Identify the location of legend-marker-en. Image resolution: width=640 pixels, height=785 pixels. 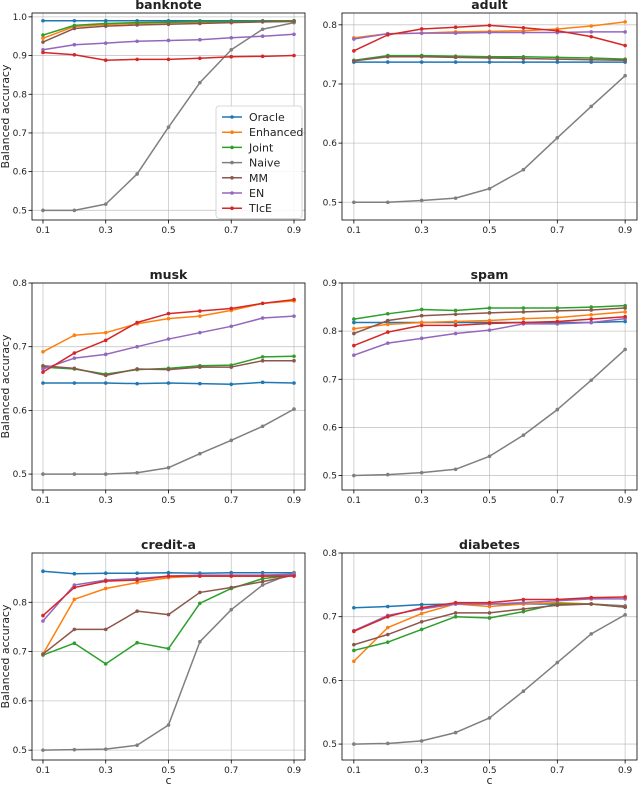
(232, 193).